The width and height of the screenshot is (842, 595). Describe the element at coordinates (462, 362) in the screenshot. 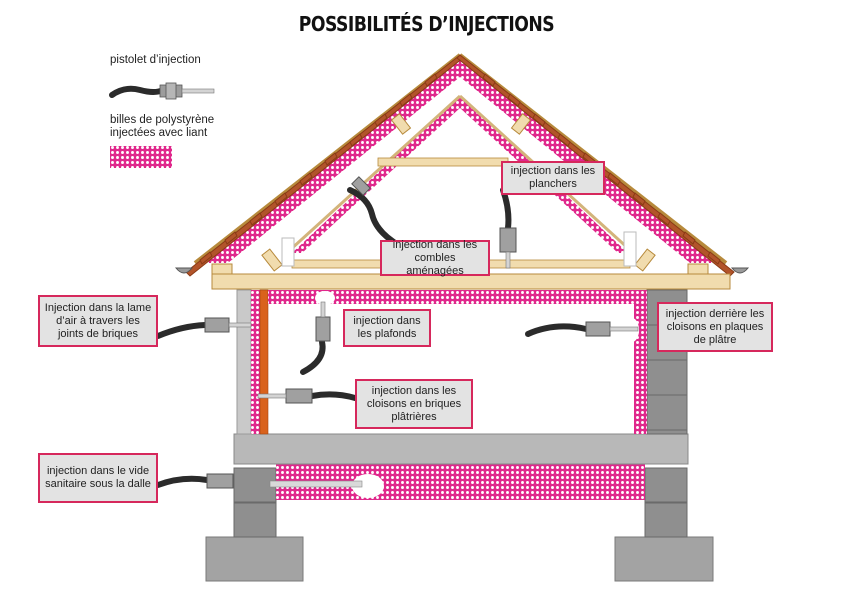

I see `walls` at that location.